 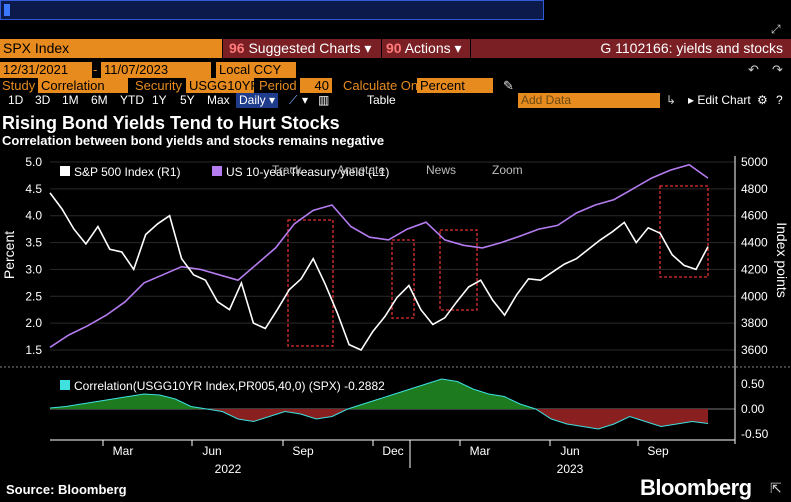 What do you see at coordinates (218, 100) in the screenshot?
I see `range-max: Max` at bounding box center [218, 100].